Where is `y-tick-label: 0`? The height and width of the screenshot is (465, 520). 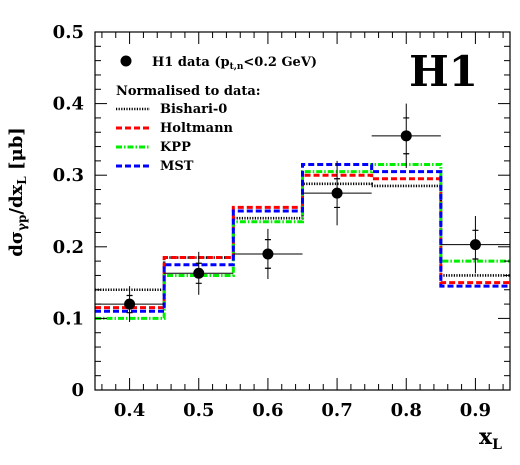
y-tick-label: 0 is located at coordinates (77, 390).